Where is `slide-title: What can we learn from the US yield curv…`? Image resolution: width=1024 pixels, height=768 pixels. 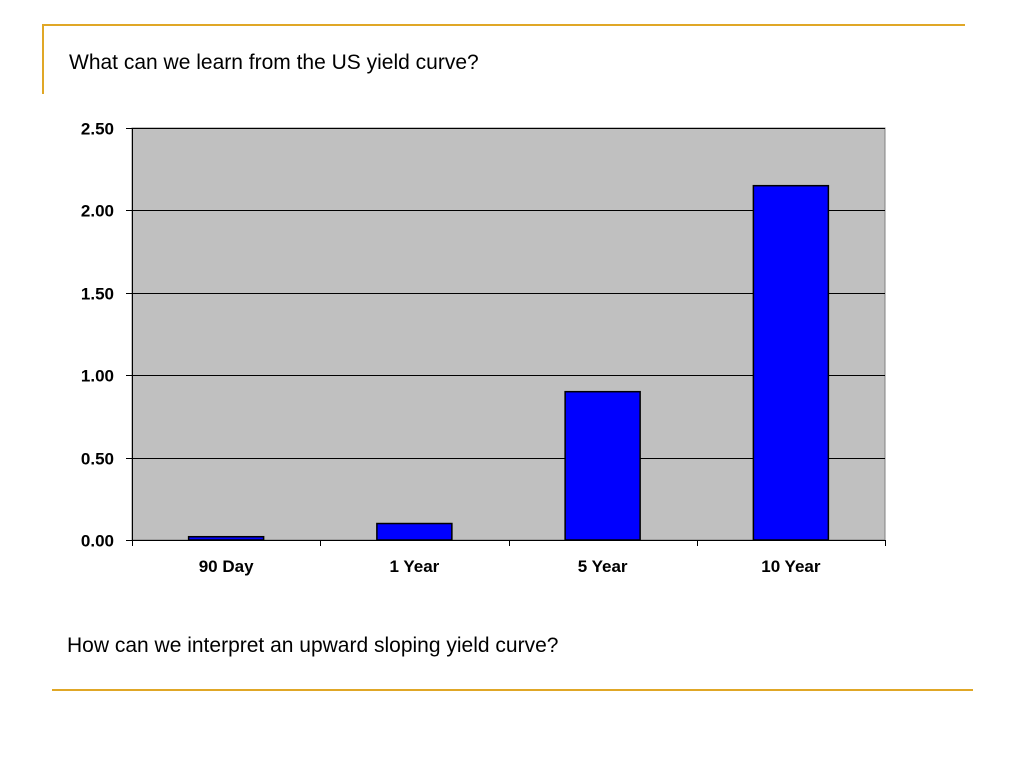
slide-title: What can we learn from the US yield curv… is located at coordinates (274, 62).